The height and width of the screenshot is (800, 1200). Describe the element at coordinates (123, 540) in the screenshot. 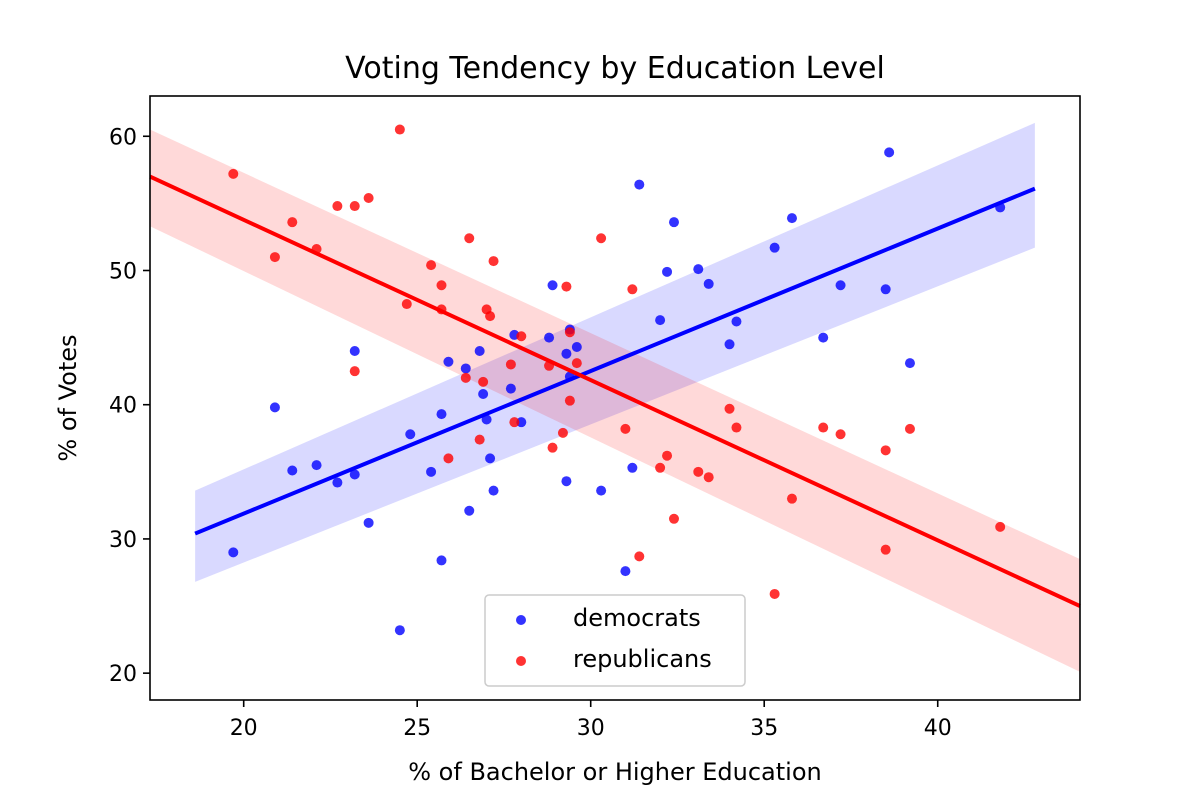

I see `y-tick-label: 30` at that location.